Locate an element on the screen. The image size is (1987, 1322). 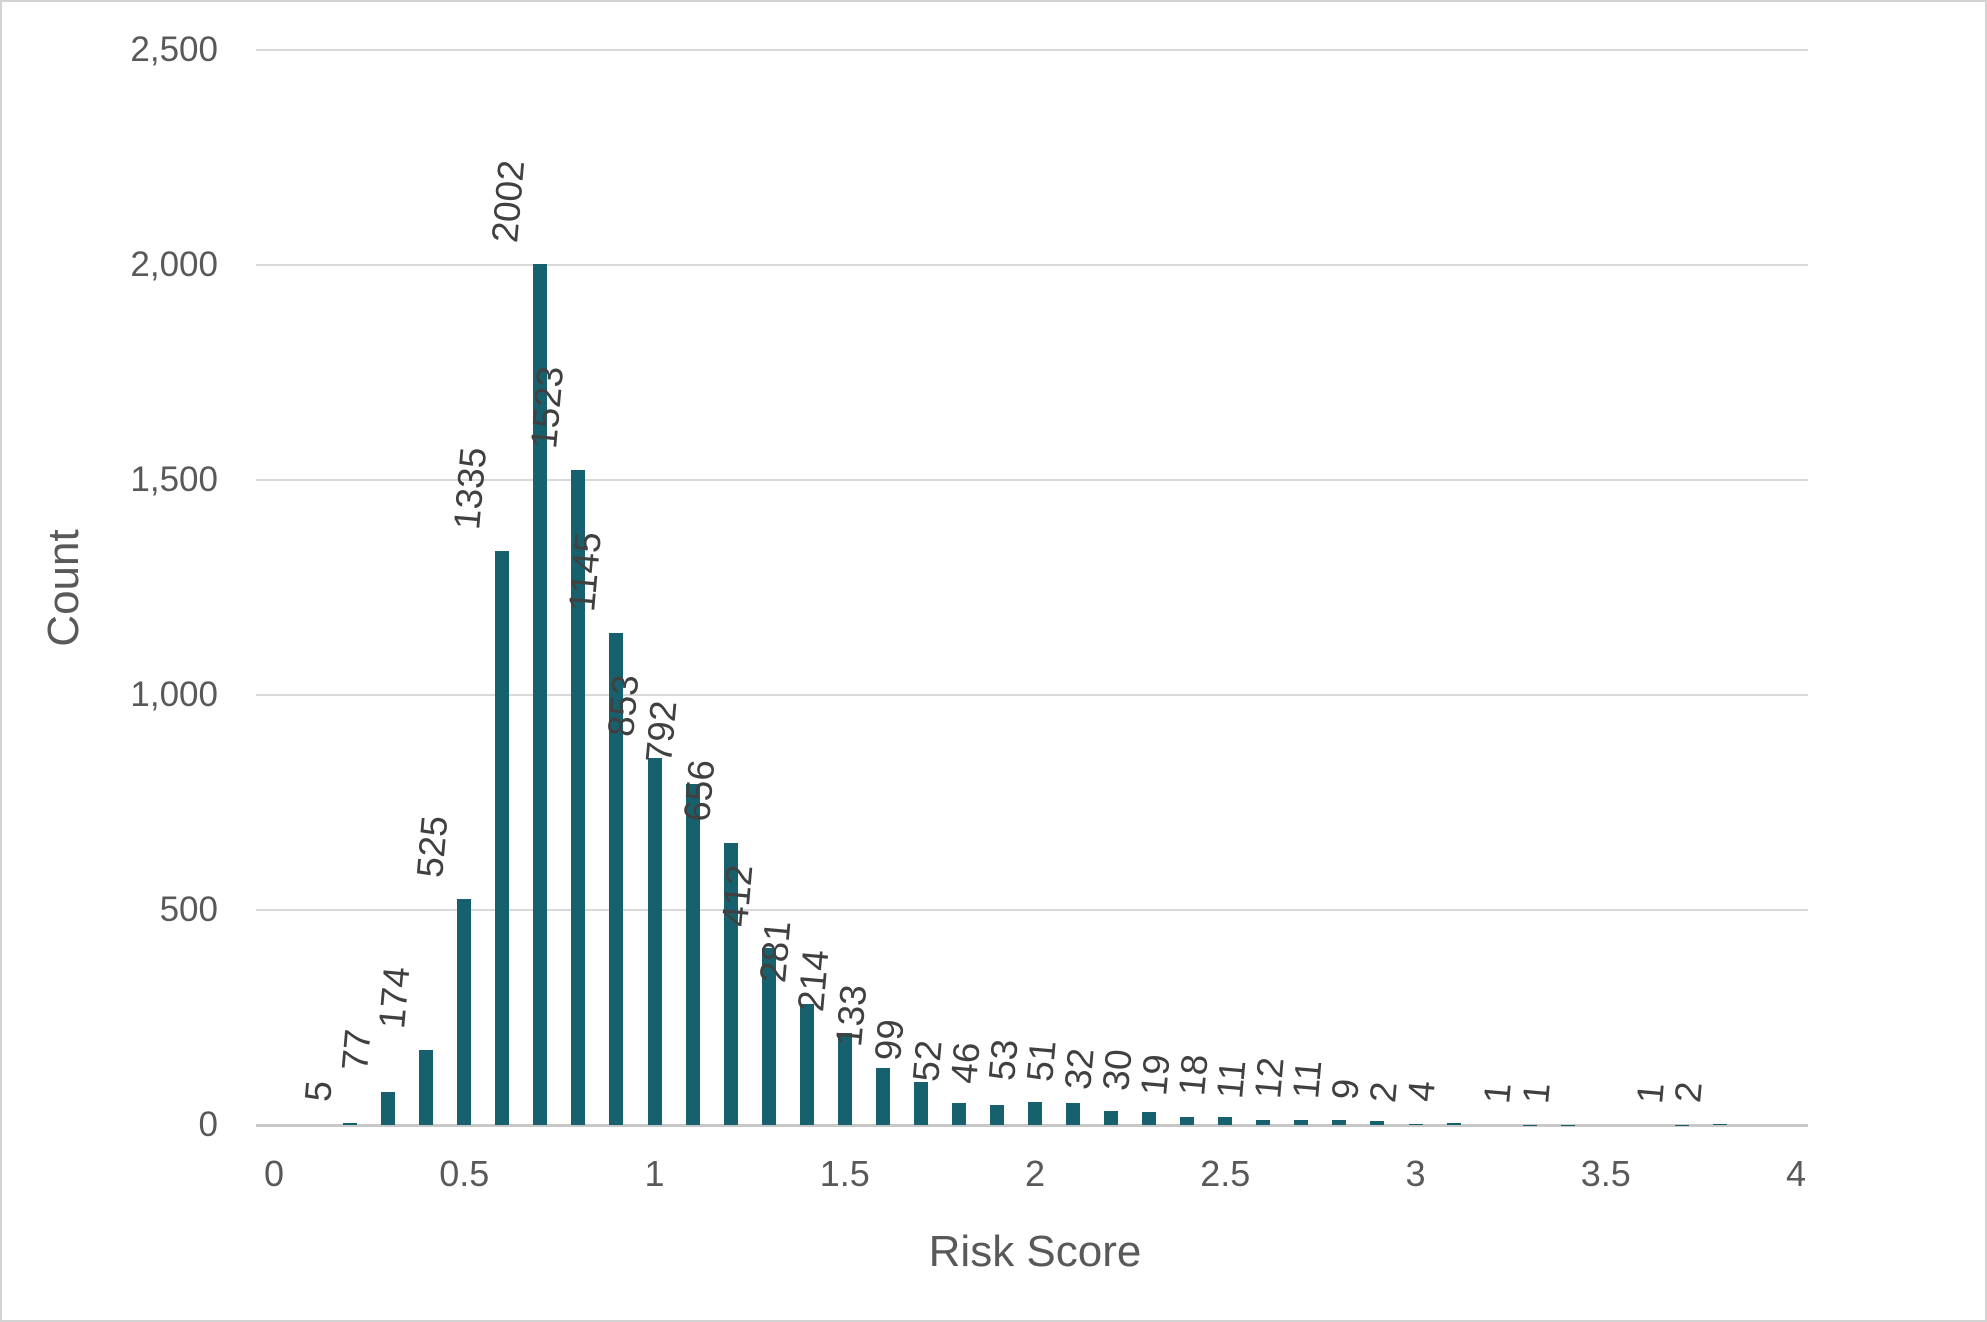
bar-value-label: 32 is located at coordinates (1079, 1069).